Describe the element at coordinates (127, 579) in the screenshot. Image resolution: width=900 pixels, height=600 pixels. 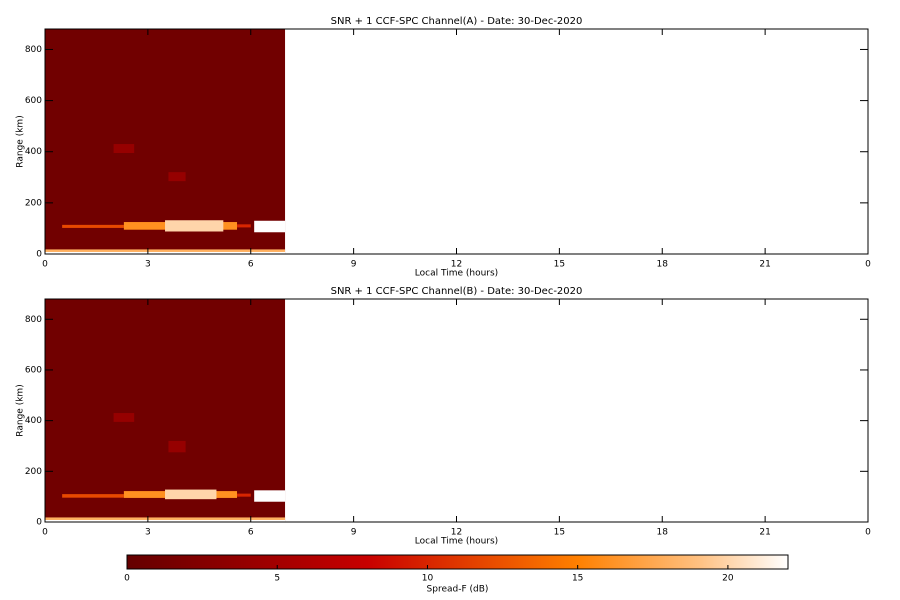
I see `colorbar-tick-label: 0` at that location.